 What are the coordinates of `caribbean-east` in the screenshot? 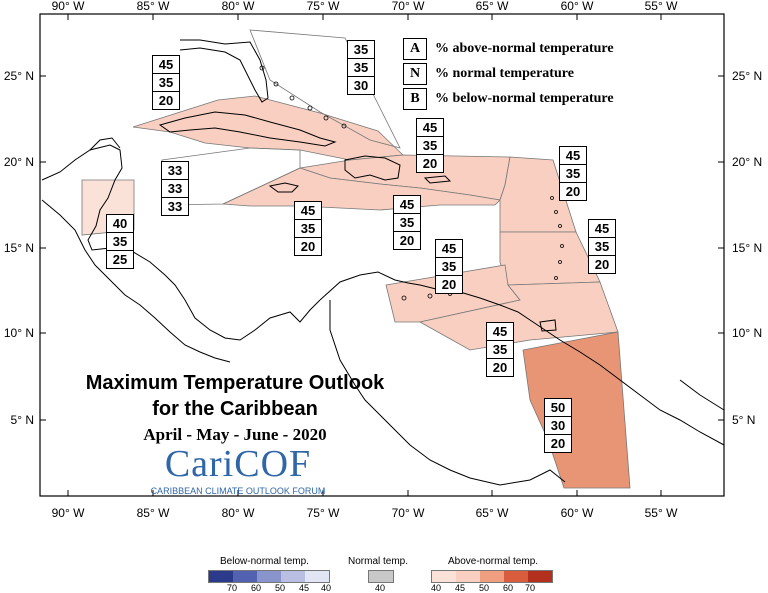 It's located at (702, 395).